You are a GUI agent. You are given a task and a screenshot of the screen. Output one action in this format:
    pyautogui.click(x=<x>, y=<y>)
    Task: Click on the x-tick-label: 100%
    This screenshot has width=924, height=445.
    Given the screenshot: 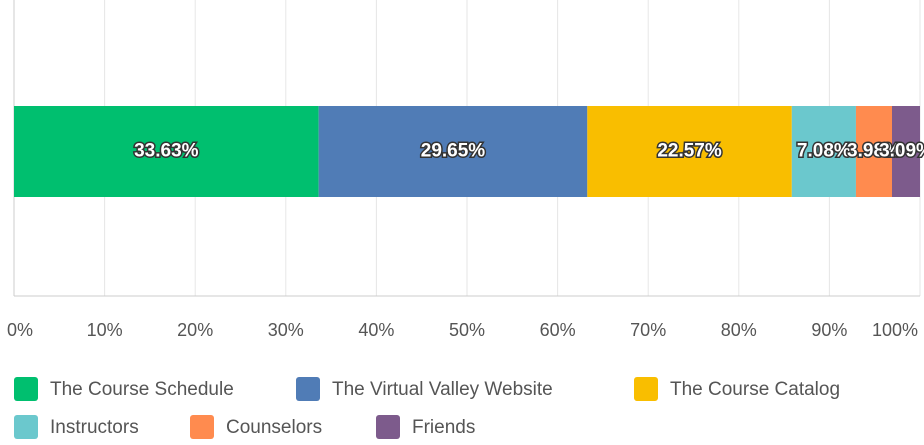 What is the action you would take?
    pyautogui.click(x=895, y=330)
    